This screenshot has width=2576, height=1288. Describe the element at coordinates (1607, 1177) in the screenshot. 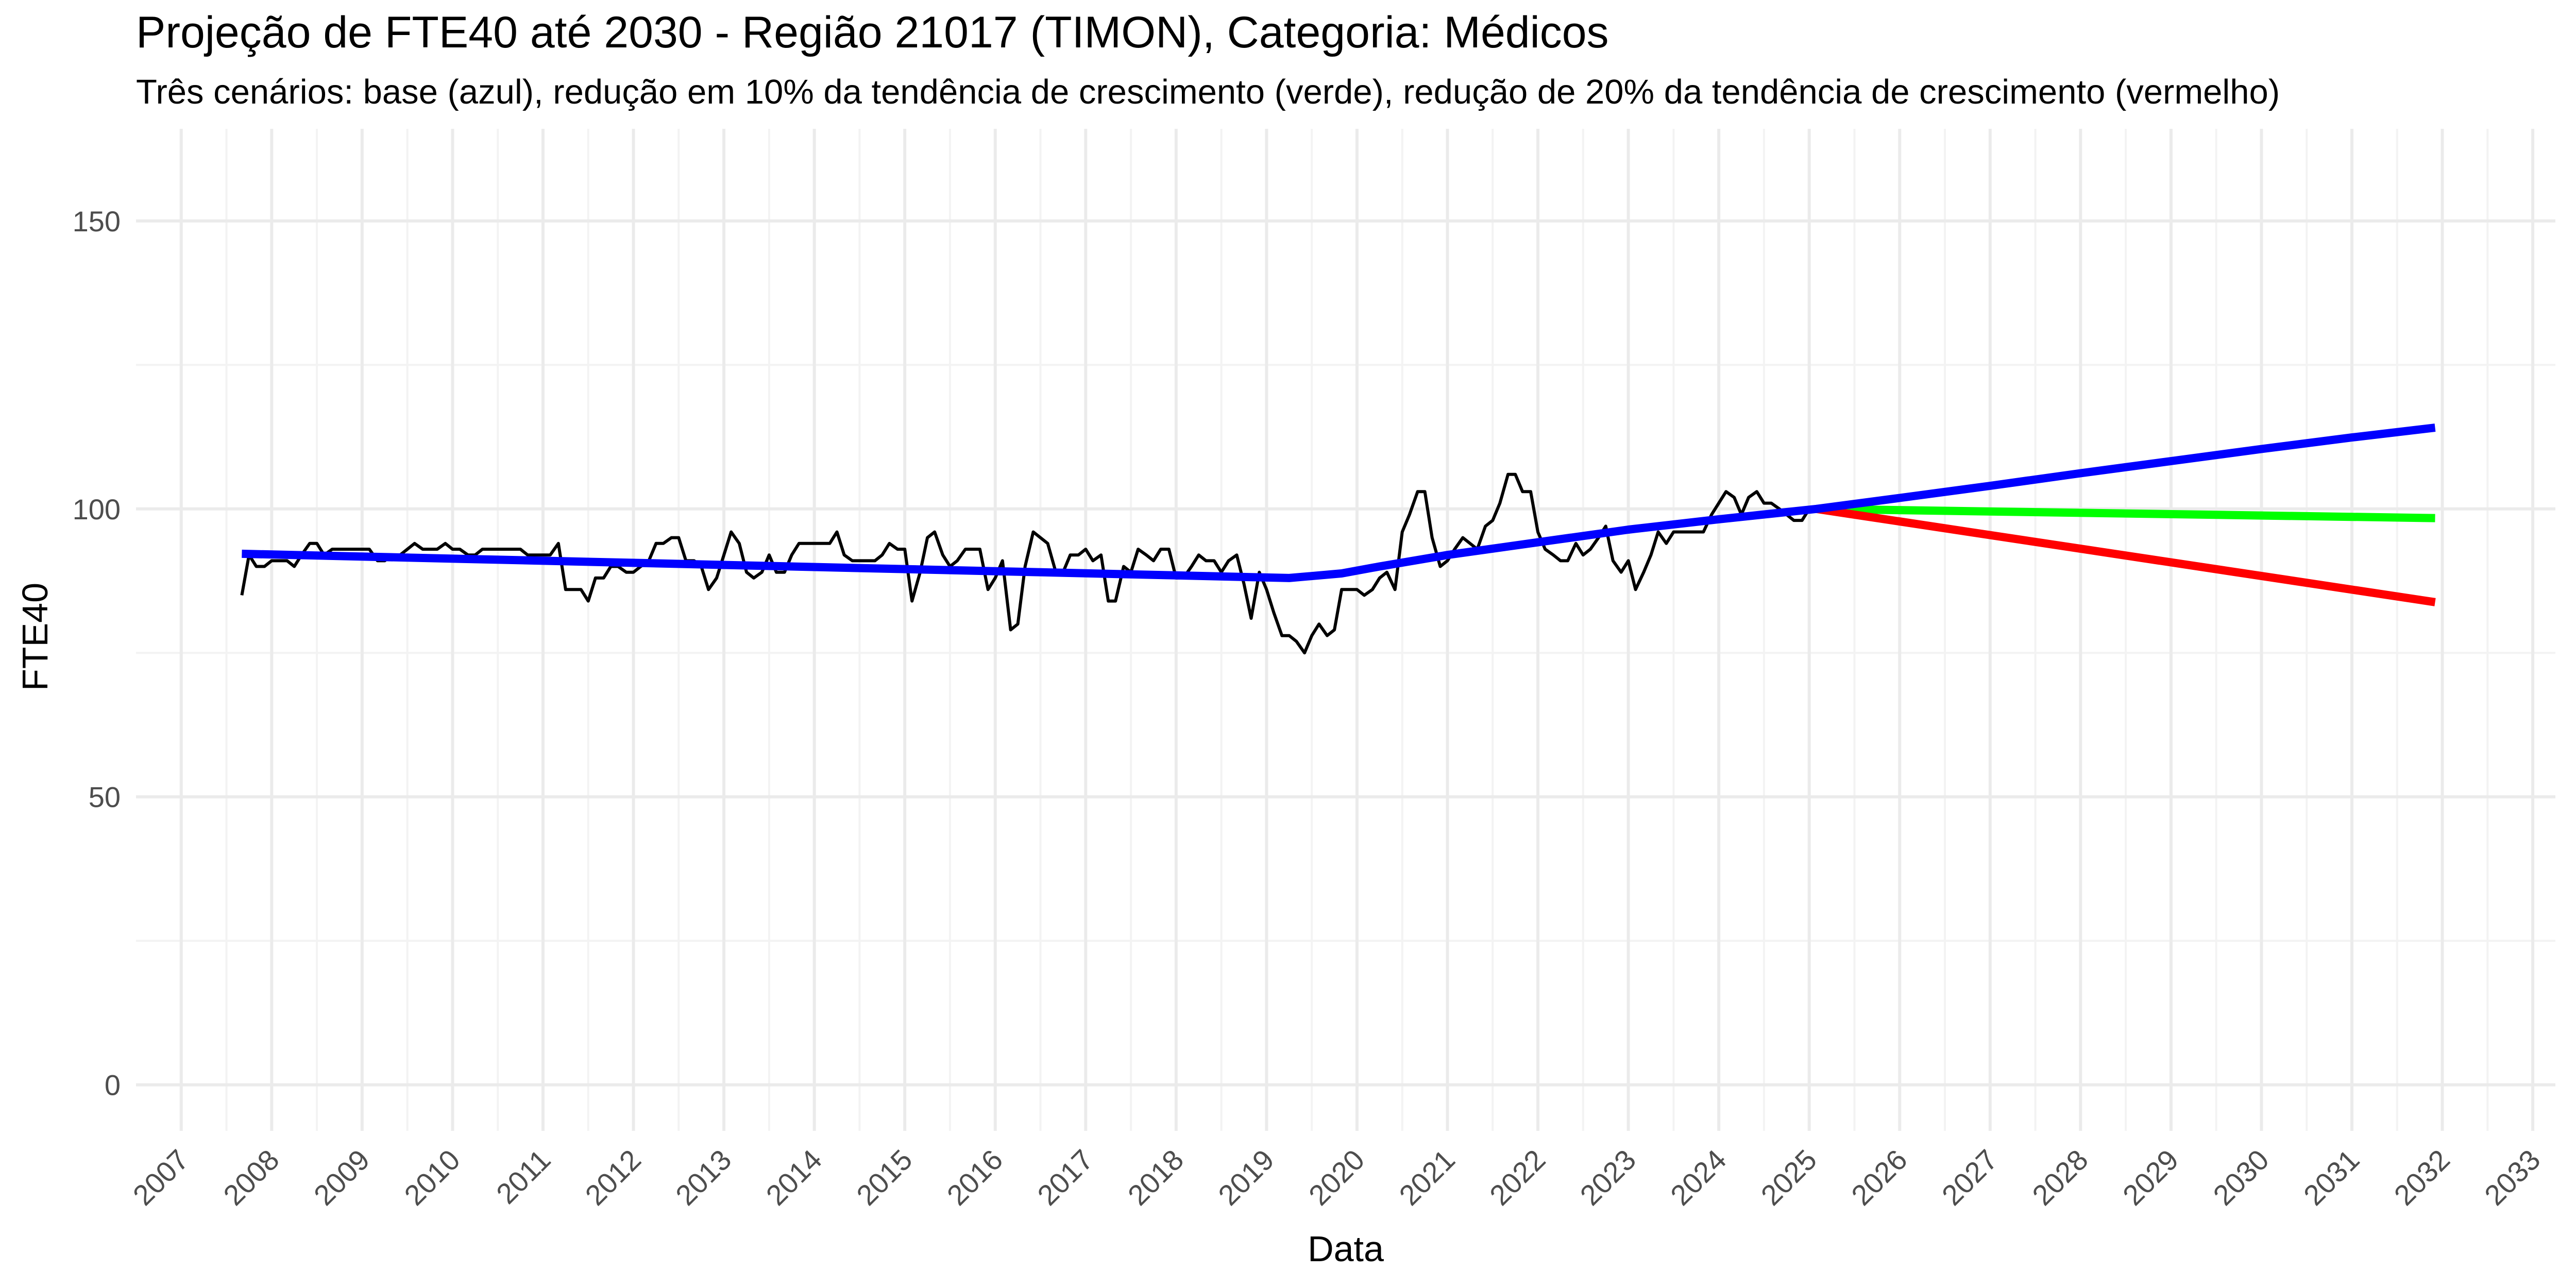

I see `x-tick-label: 2023` at that location.